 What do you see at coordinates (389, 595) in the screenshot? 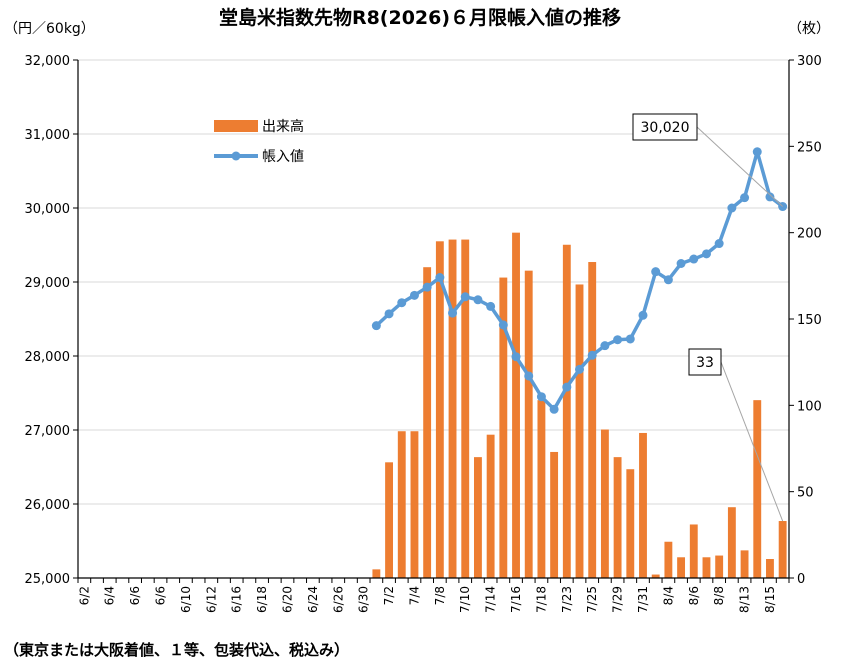
I see `x-tick-label: 7/2` at bounding box center [389, 595].